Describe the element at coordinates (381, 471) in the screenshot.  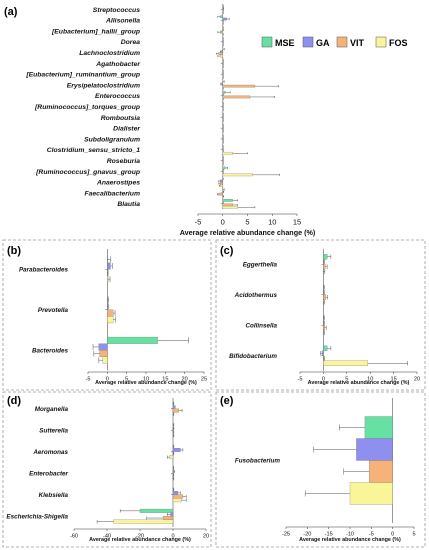
I see `panel-e-bar-vit` at that location.